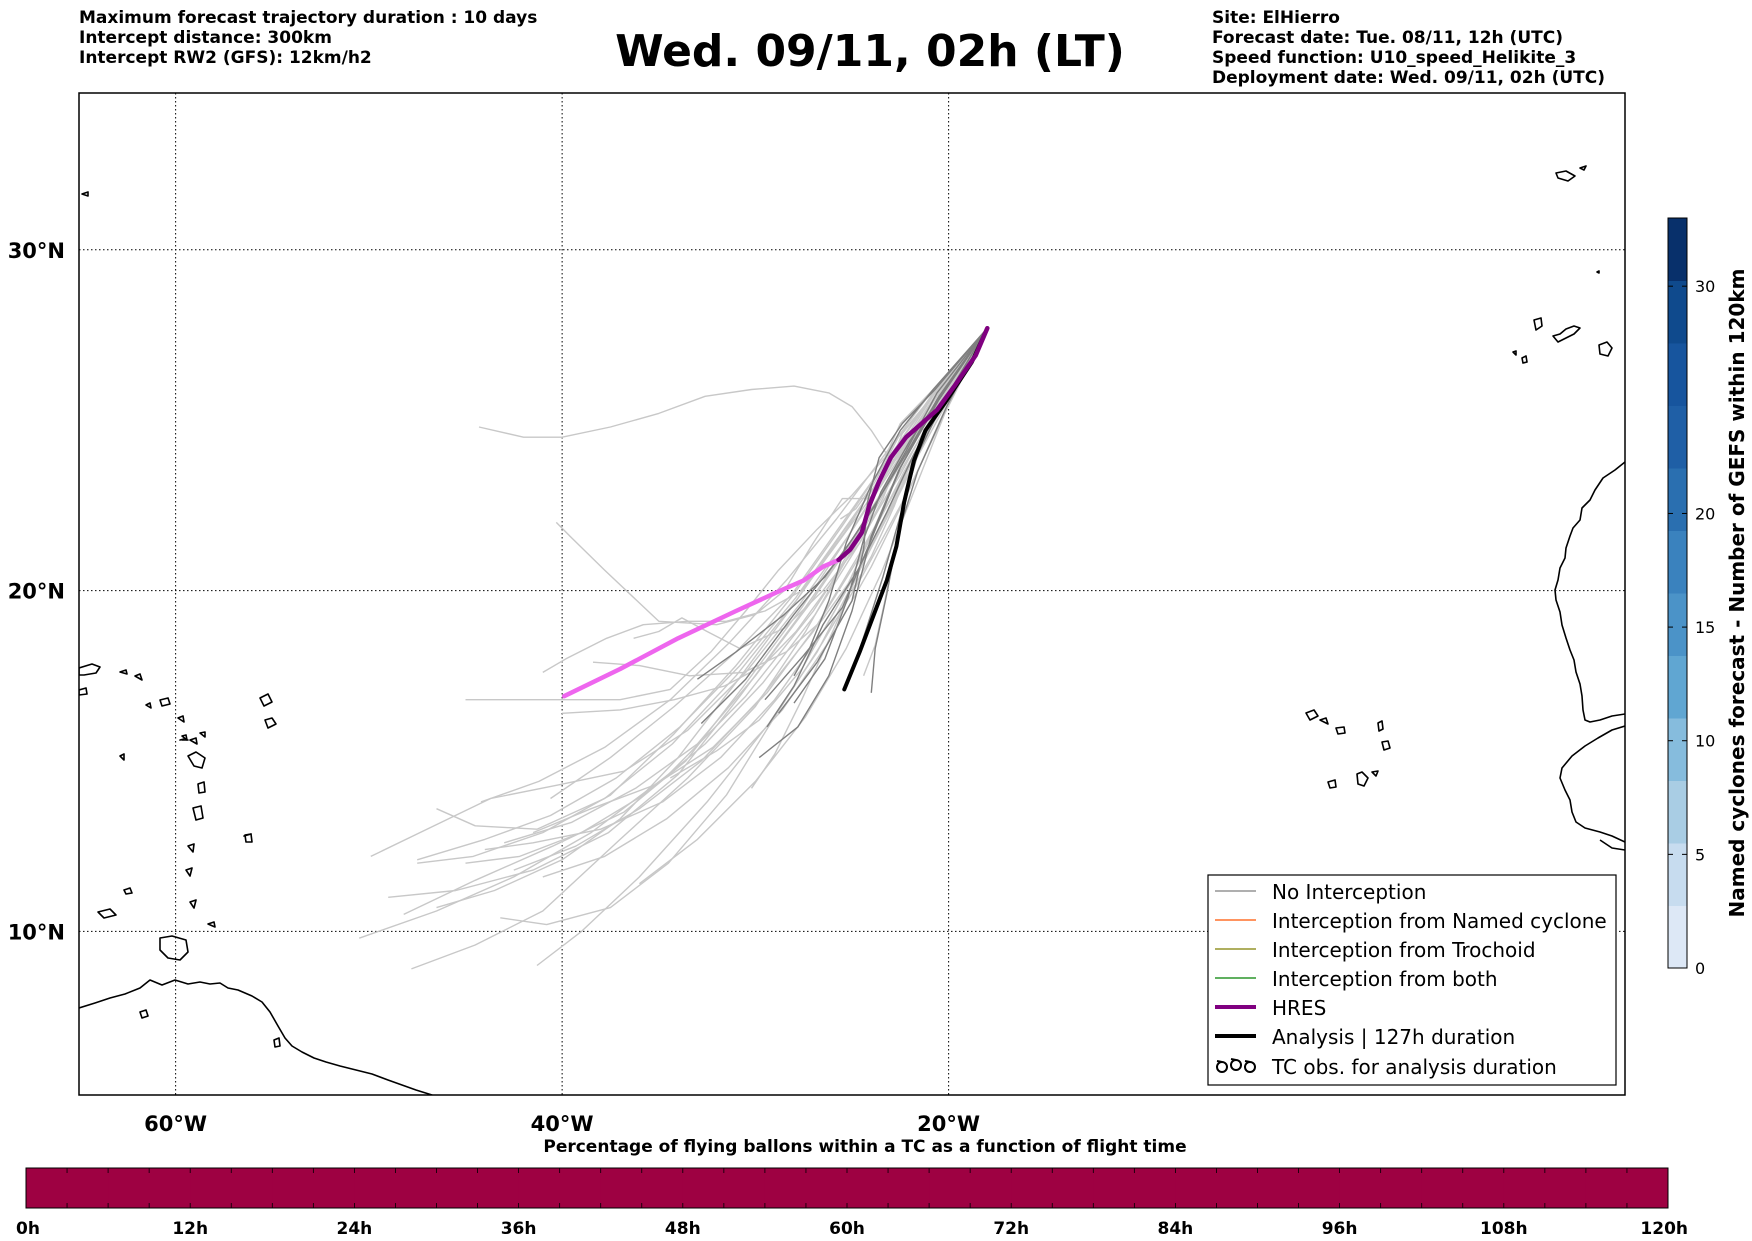  What do you see at coordinates (36, 932) in the screenshot?
I see `lat-tick-label: 10°N` at bounding box center [36, 932].